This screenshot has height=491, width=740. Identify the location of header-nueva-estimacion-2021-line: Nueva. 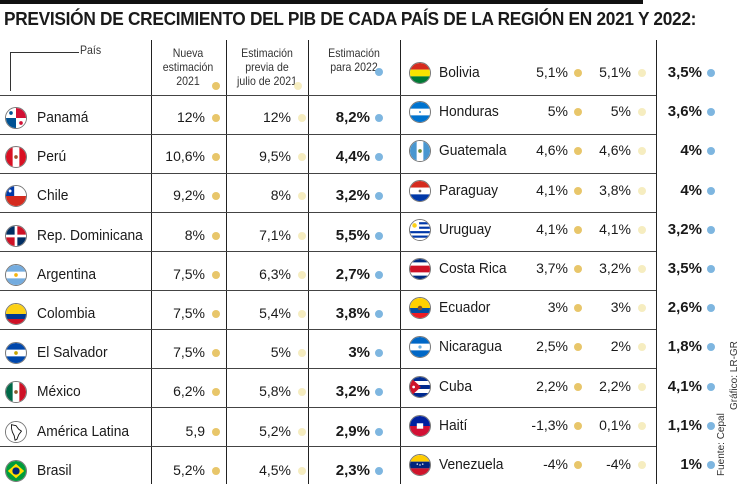
(188, 53).